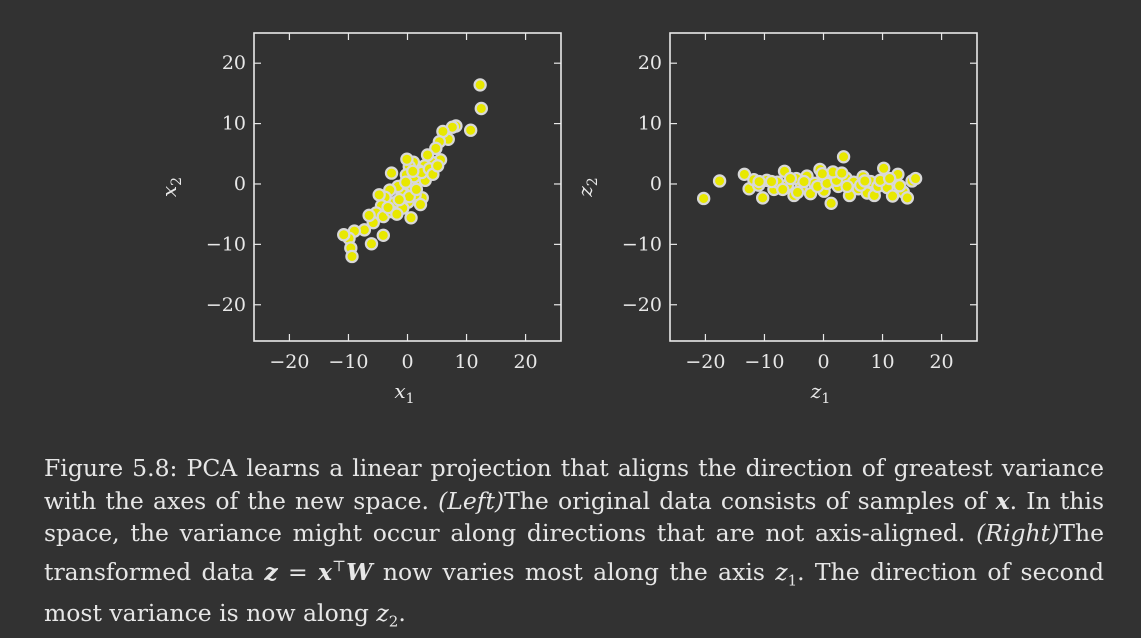 This screenshot has width=1141, height=638. Describe the element at coordinates (325, 571) in the screenshot. I see `caption-x-symbol-2: x` at that location.